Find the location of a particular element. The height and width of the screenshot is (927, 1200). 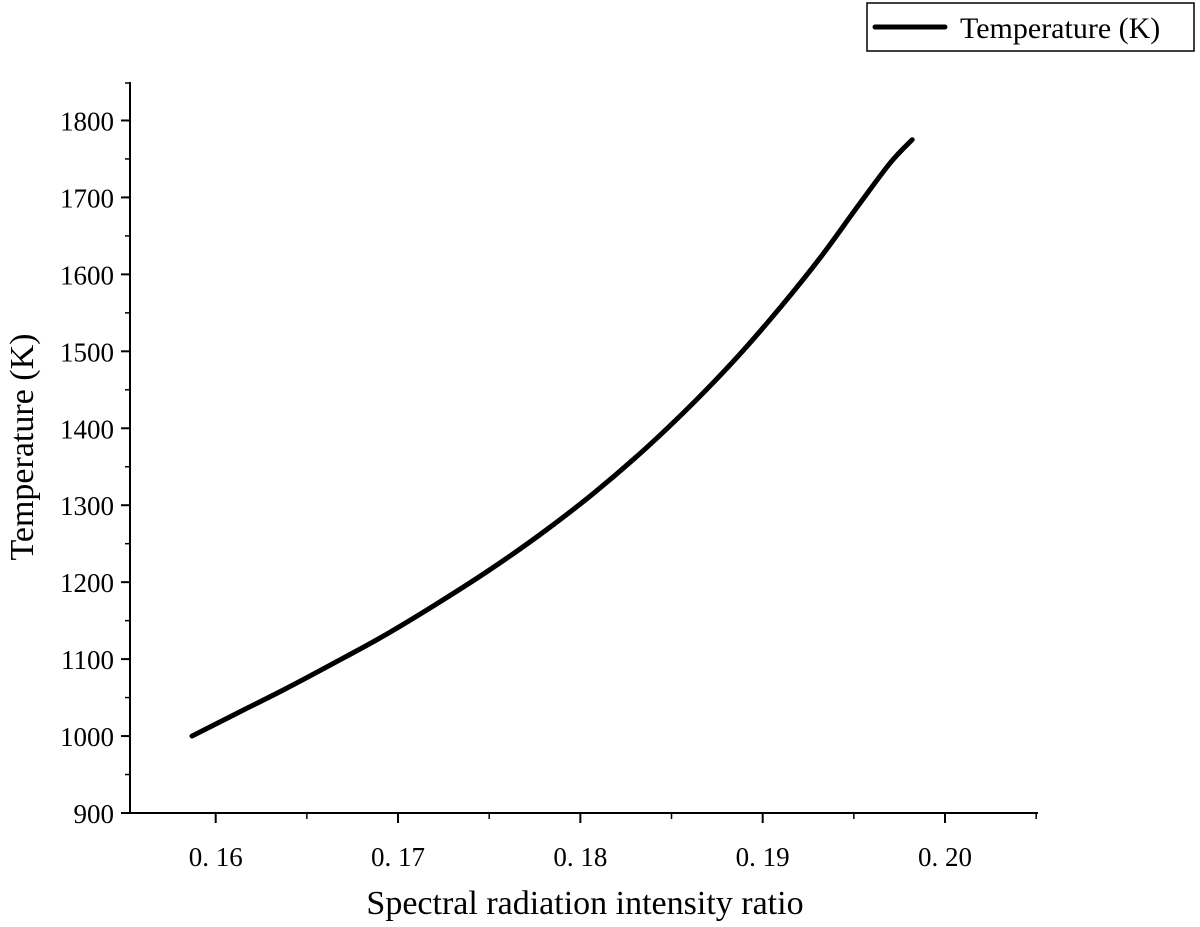

legend-entry-label: Temperature (K) is located at coordinates (1060, 28).